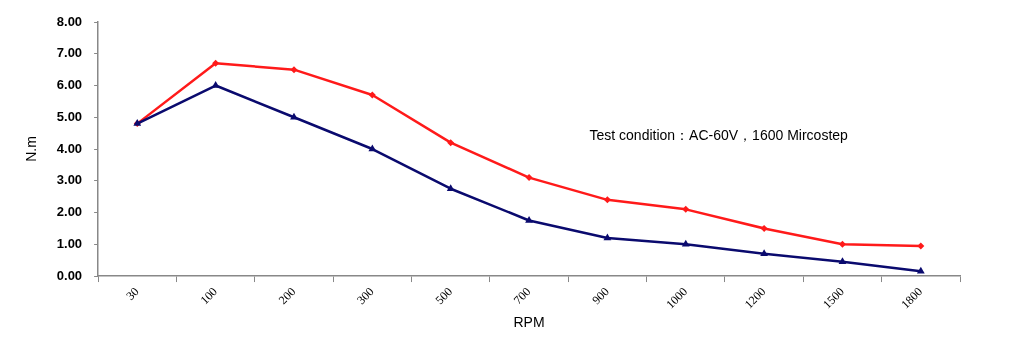 Image resolution: width=1020 pixels, height=341 pixels. What do you see at coordinates (132, 293) in the screenshot?
I see `x-tick-label: 30` at bounding box center [132, 293].